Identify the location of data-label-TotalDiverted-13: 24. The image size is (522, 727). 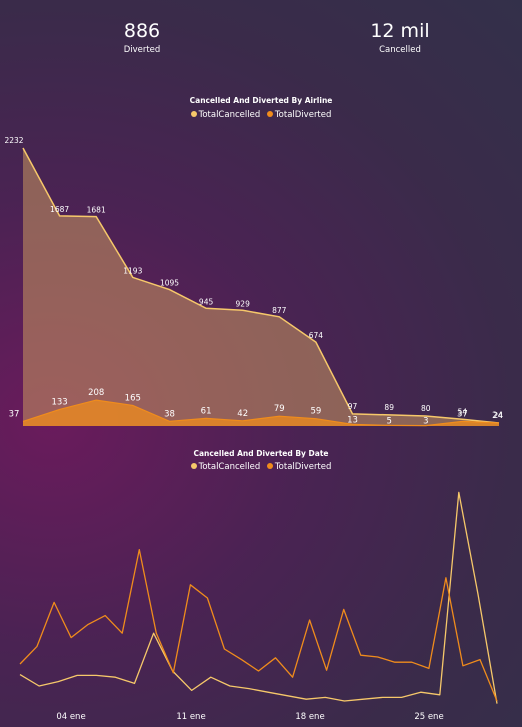
(497, 416).